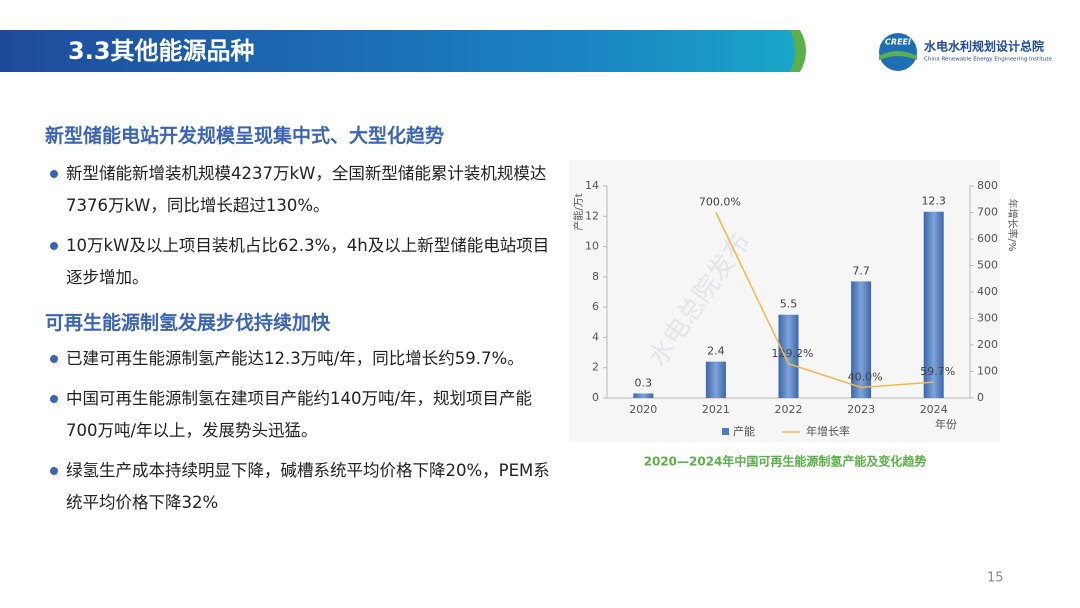 The width and height of the screenshot is (1080, 608). What do you see at coordinates (987, 238) in the screenshot?
I see `y2-tick-label: 600` at bounding box center [987, 238].